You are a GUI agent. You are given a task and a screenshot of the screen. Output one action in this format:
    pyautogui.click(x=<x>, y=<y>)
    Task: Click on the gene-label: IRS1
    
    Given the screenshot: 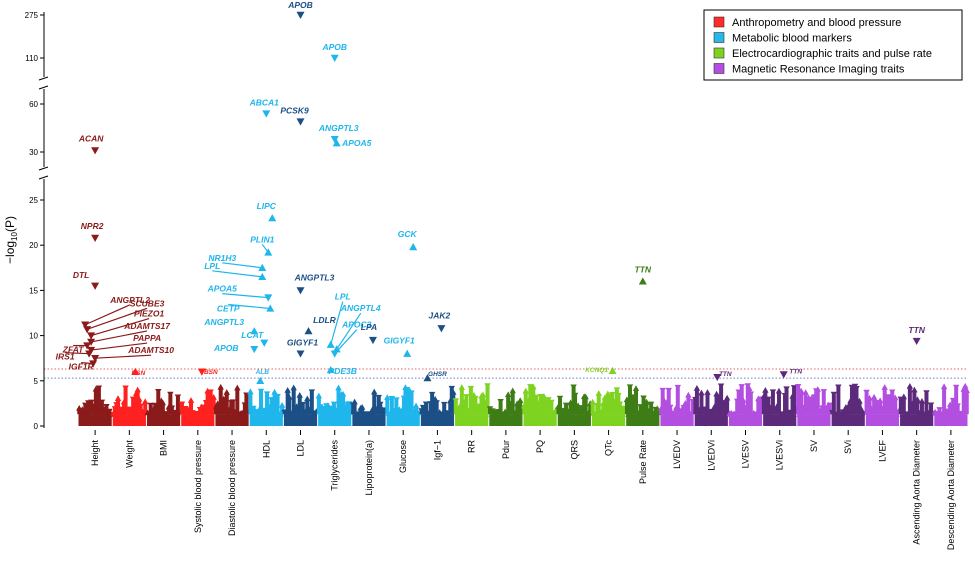 What is the action you would take?
    pyautogui.click(x=65, y=357)
    